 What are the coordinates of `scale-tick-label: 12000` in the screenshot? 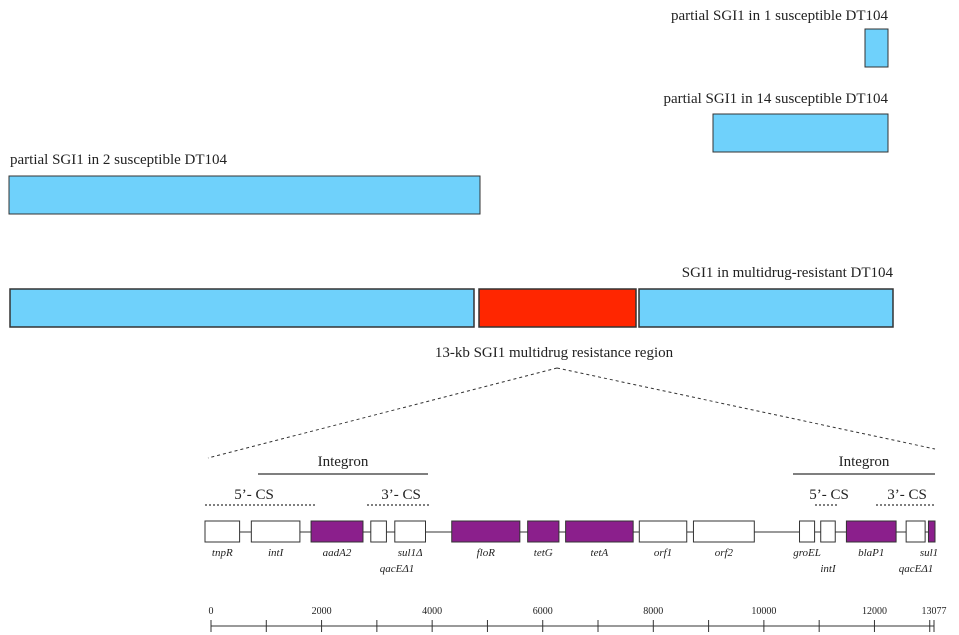 It's located at (874, 611).